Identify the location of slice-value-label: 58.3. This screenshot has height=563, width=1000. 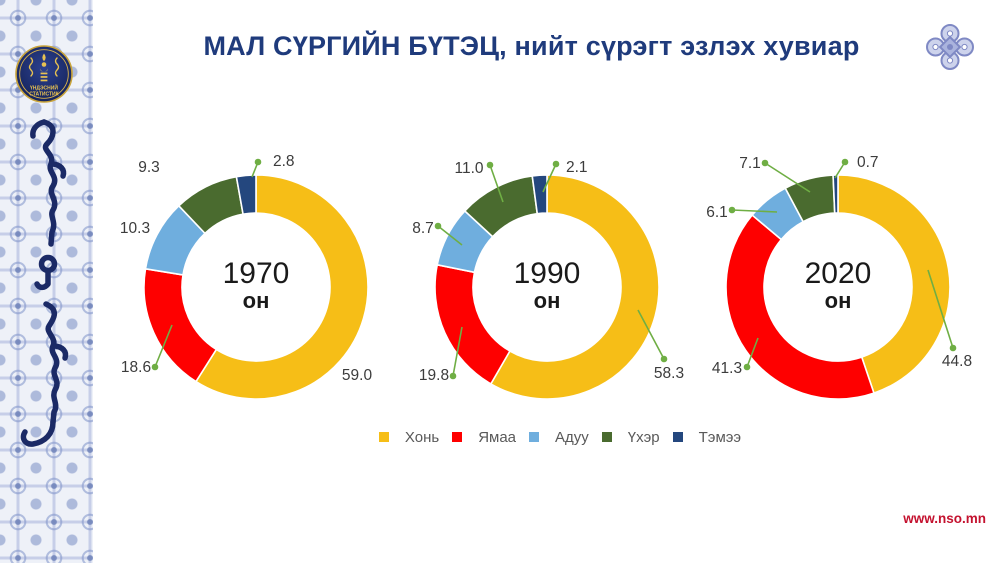
(669, 373).